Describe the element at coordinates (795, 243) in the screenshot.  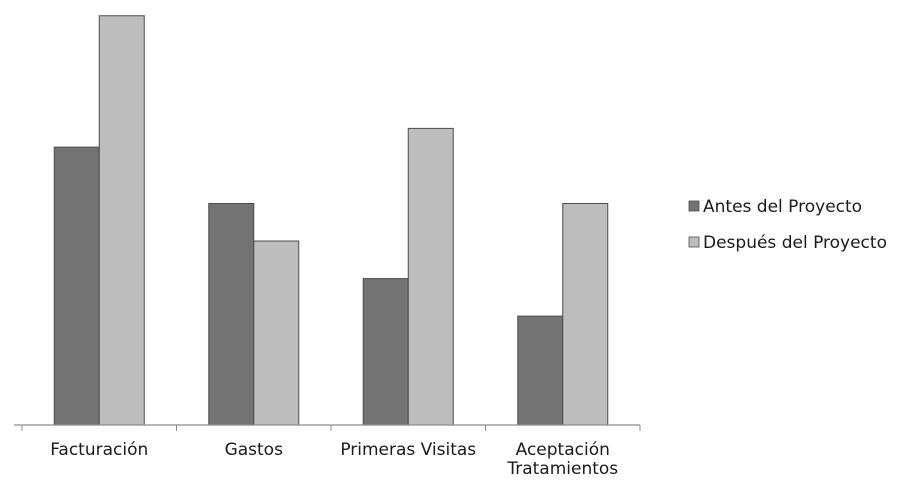
I see `legend-label-2: Después del Proyecto` at that location.